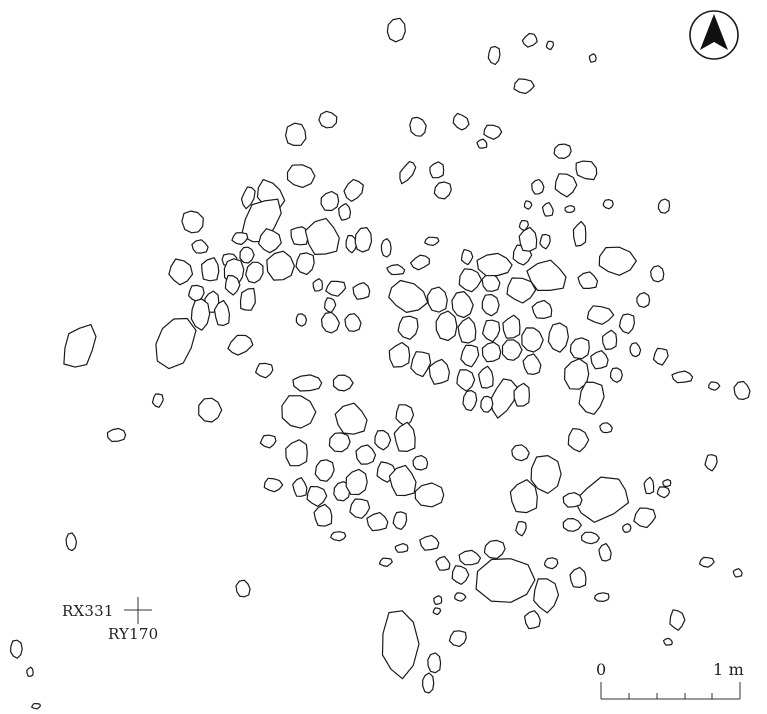 This screenshot has width=767, height=714. Describe the element at coordinates (133, 634) in the screenshot. I see `reference-y-label: RY170` at that location.